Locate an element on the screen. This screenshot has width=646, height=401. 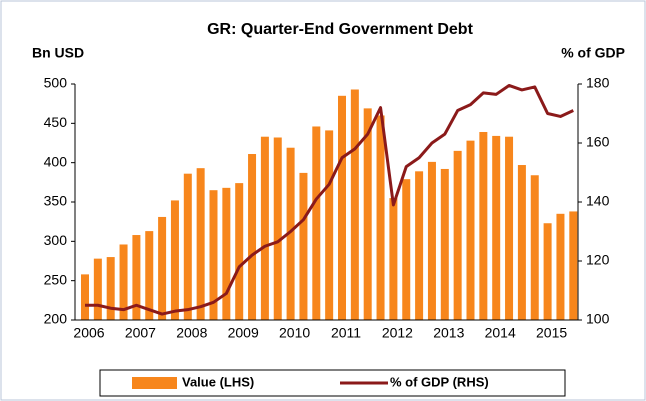
chart-title: GR: Quarter-End Government Debt is located at coordinates (340, 29).